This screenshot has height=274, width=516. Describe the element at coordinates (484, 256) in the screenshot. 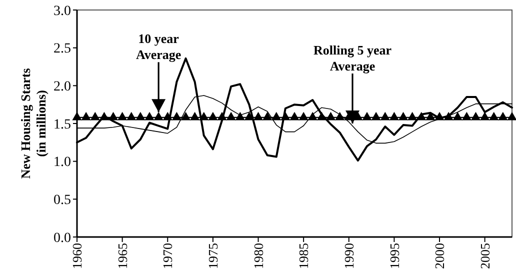

I see `x-tick-label: 2005` at that location.